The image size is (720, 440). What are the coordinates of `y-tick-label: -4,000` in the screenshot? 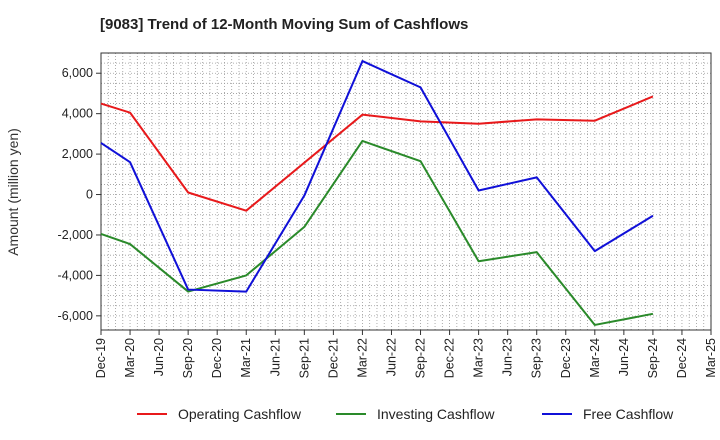 It's located at (75, 275).